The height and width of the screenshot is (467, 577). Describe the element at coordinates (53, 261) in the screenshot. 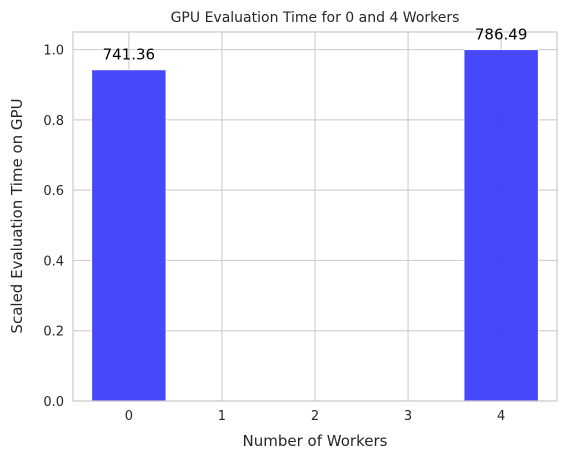

I see `y-tick-label: 0.4` at that location.